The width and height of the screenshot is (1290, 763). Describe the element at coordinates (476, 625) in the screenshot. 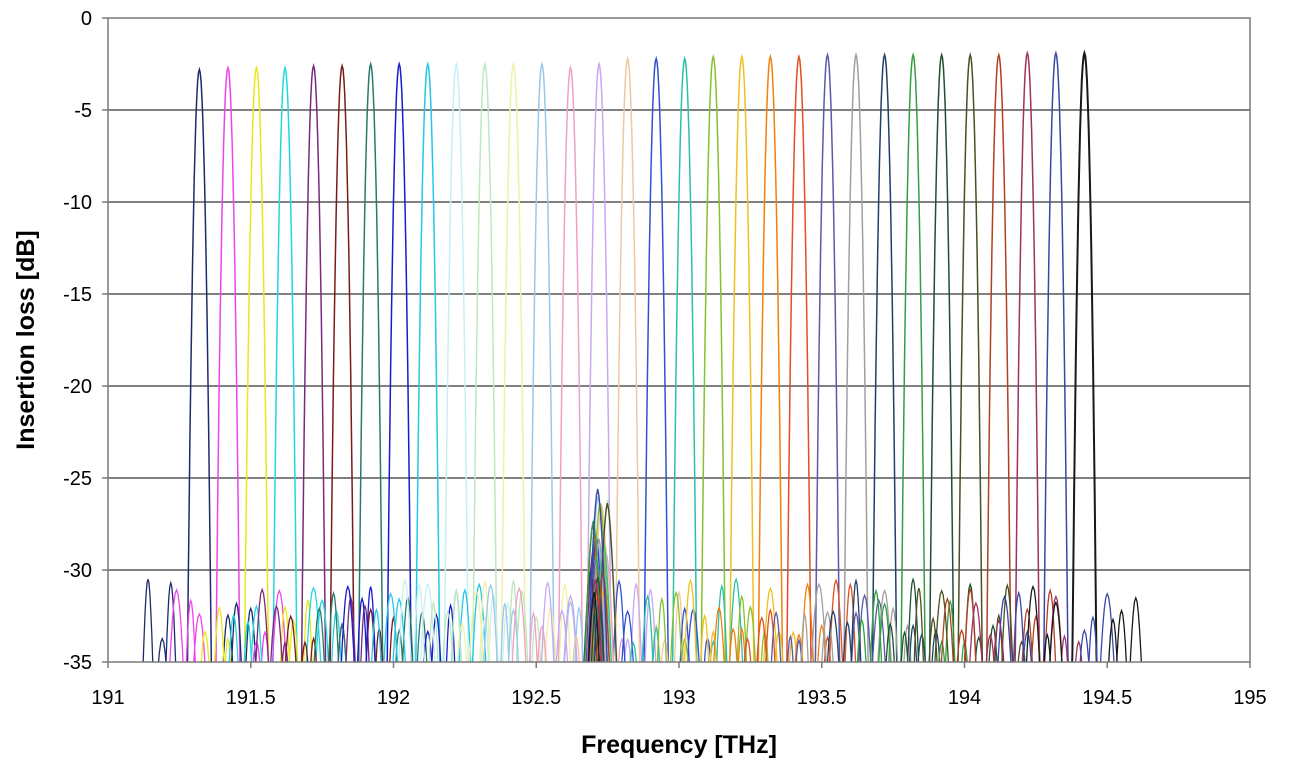

I see `channel-12-sidelobe` at that location.